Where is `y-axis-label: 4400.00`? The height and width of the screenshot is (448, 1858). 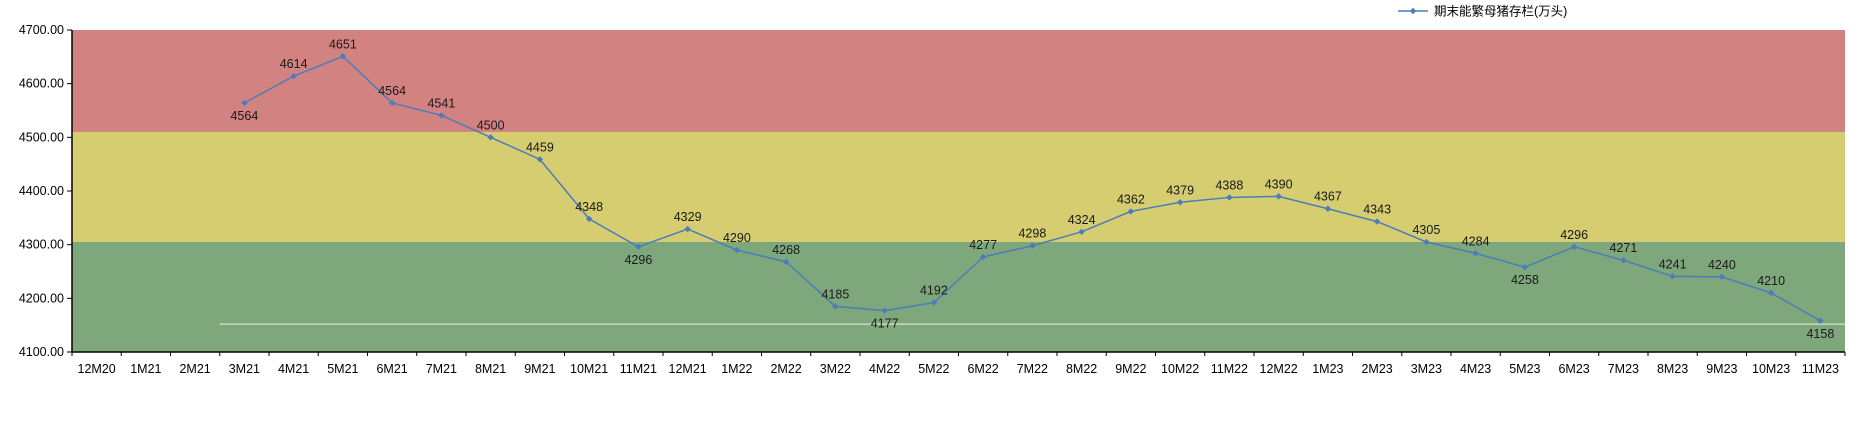
y-axis-label: 4400.00 is located at coordinates (41, 191).